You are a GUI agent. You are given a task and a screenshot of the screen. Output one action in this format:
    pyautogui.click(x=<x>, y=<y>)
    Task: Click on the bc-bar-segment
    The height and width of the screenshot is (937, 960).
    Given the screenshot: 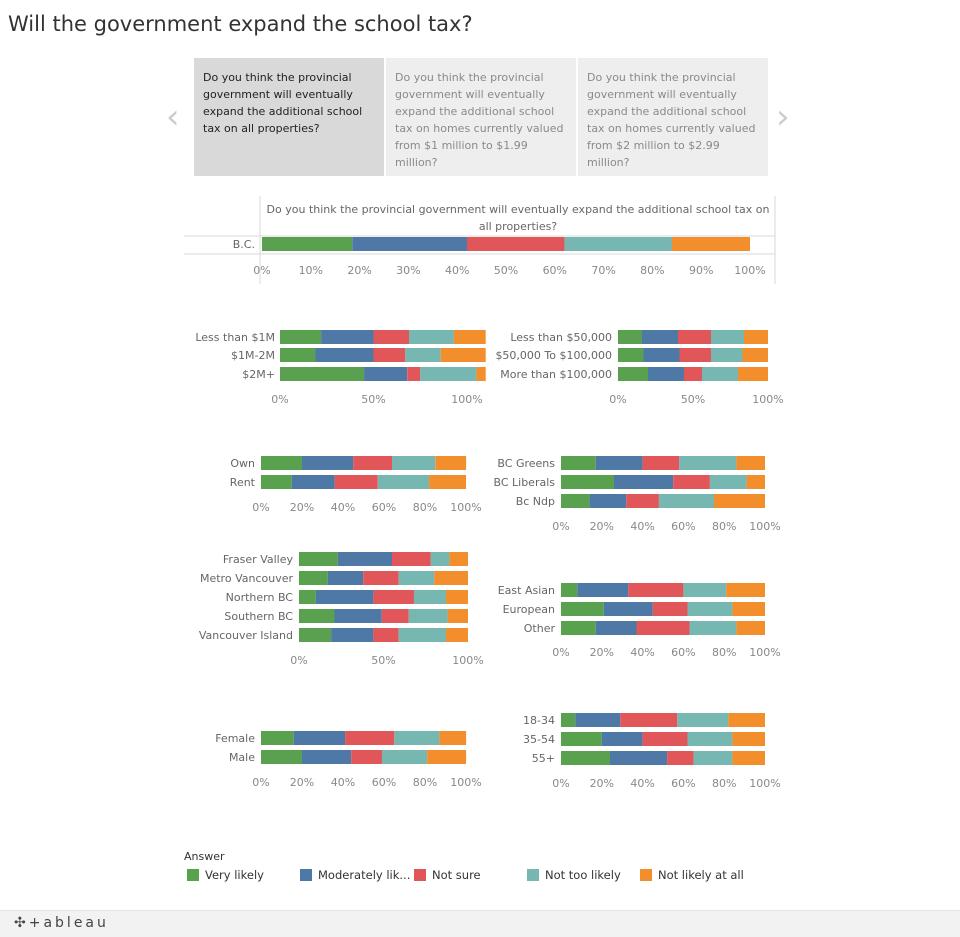 What is the action you would take?
    pyautogui.click(x=307, y=244)
    